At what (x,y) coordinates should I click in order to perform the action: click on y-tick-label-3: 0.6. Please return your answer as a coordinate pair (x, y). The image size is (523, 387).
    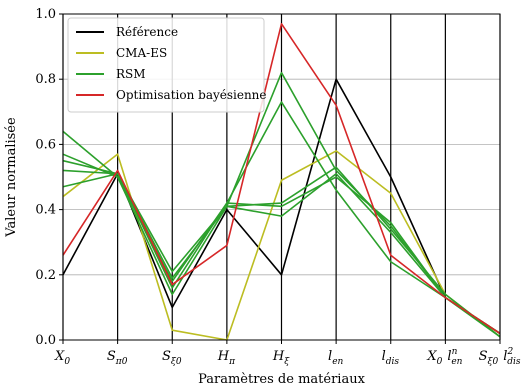
    Looking at the image, I should click on (45, 144).